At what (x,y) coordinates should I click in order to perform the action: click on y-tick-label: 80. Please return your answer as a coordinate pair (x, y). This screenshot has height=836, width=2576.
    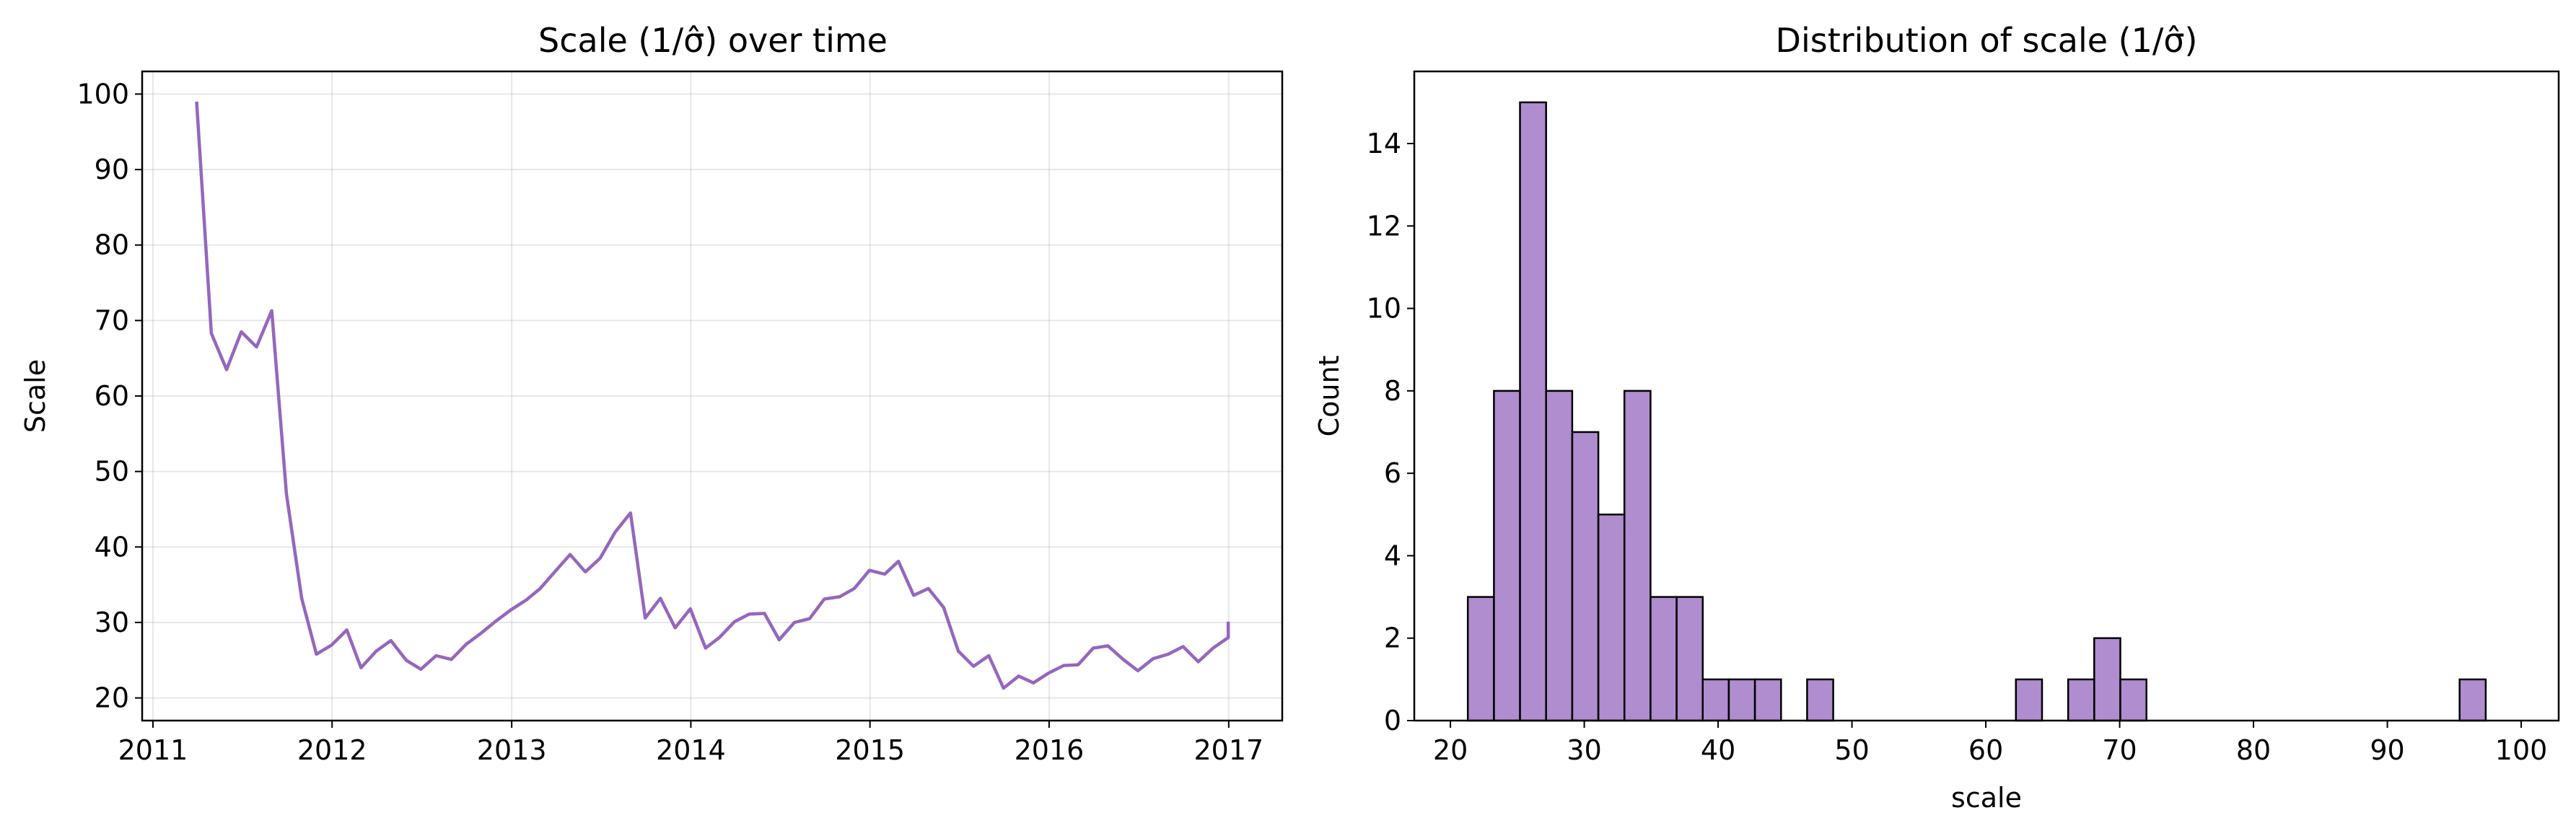
    Looking at the image, I should click on (112, 245).